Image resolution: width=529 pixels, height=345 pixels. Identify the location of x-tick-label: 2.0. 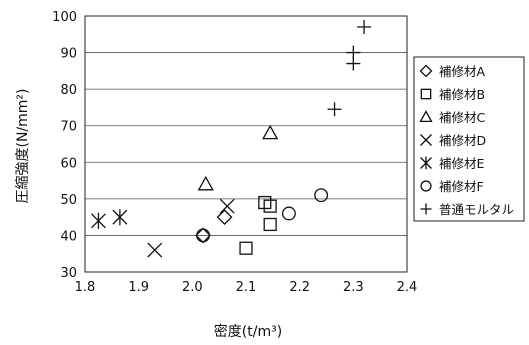
(192, 287).